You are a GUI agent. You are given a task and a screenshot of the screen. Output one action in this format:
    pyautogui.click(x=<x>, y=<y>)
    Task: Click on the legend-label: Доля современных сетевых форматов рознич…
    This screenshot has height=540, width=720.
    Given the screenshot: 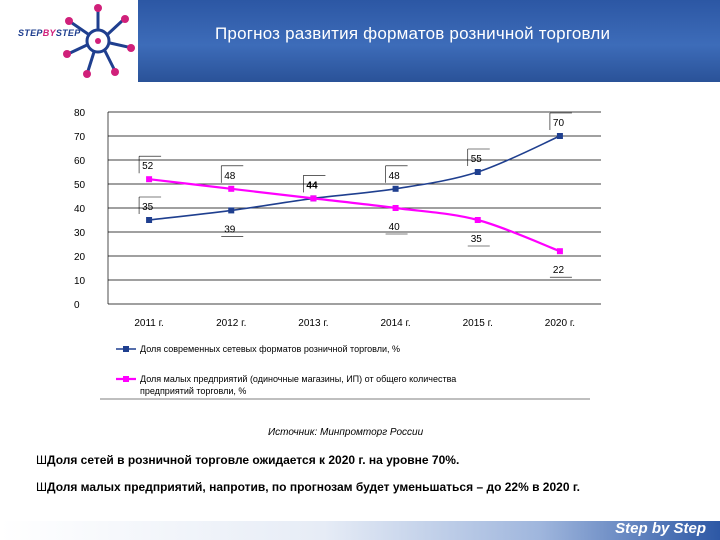 What is the action you would take?
    pyautogui.click(x=270, y=349)
    